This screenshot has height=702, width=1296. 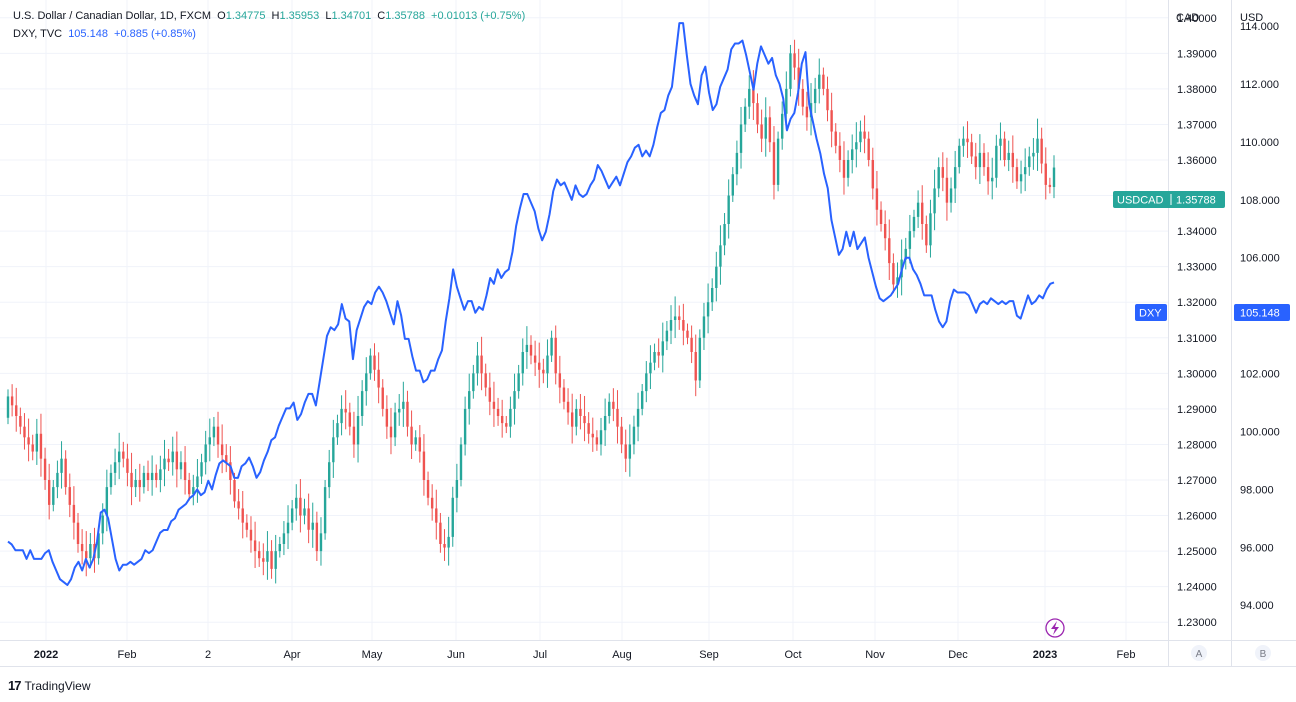 I want to click on dxy-legend-change: +0.885 (+0.85%), so click(x=155, y=34).